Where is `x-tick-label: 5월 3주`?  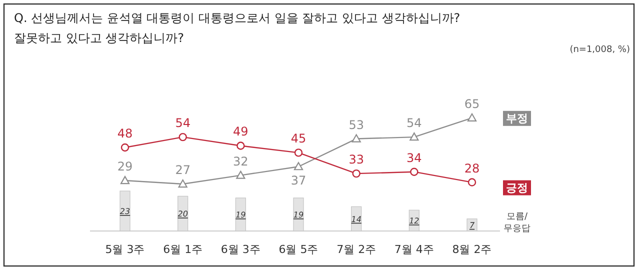 x-tick-label: 5월 3주 is located at coordinates (125, 249).